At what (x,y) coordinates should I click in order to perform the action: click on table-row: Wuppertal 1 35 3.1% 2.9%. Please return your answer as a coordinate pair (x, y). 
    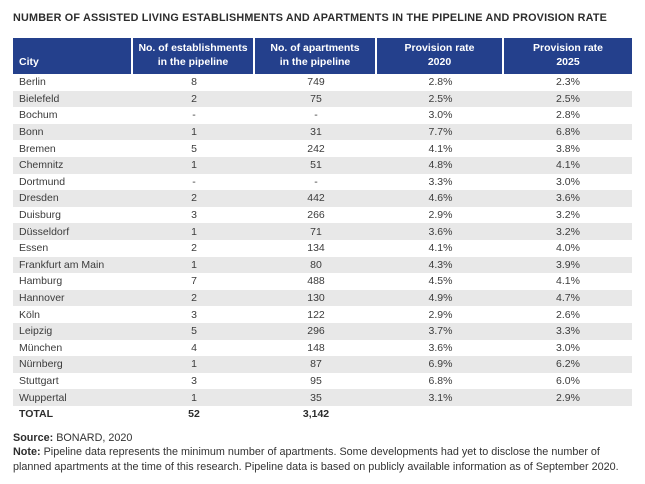
    Looking at the image, I should click on (322, 397).